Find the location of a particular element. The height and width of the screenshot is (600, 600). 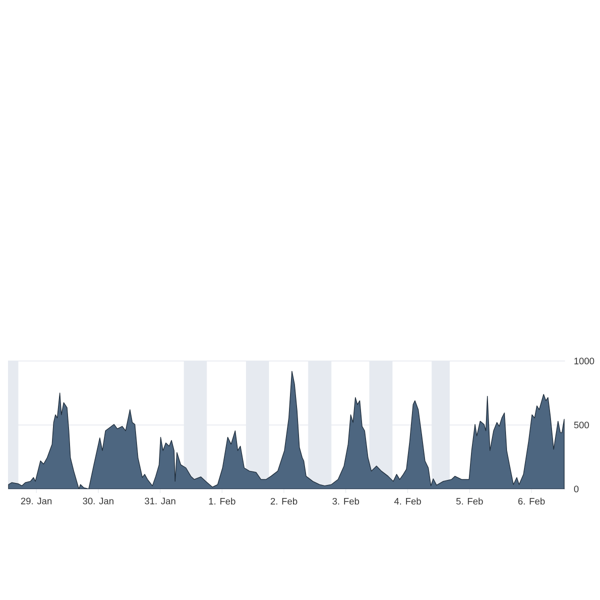

x-tick-label: 4. Feb is located at coordinates (407, 501).